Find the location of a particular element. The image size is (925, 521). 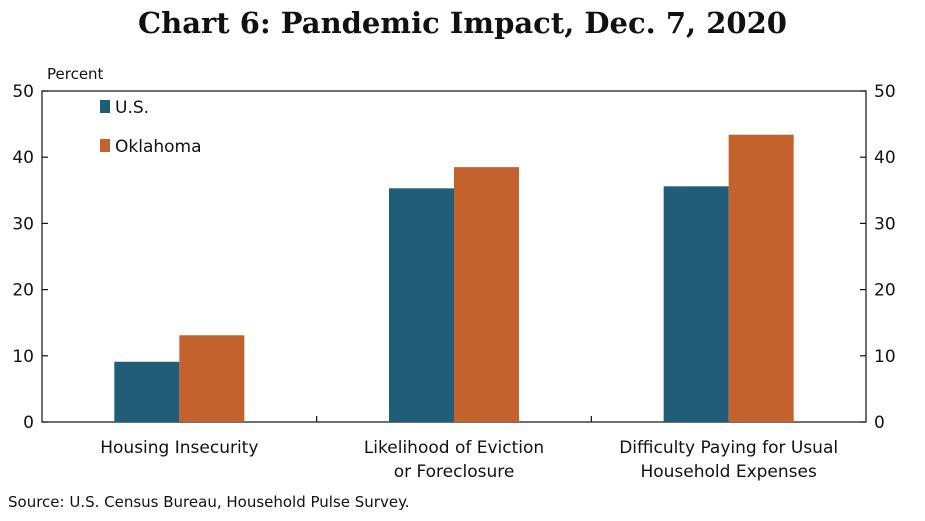

legend-label: U.S. is located at coordinates (132, 108).